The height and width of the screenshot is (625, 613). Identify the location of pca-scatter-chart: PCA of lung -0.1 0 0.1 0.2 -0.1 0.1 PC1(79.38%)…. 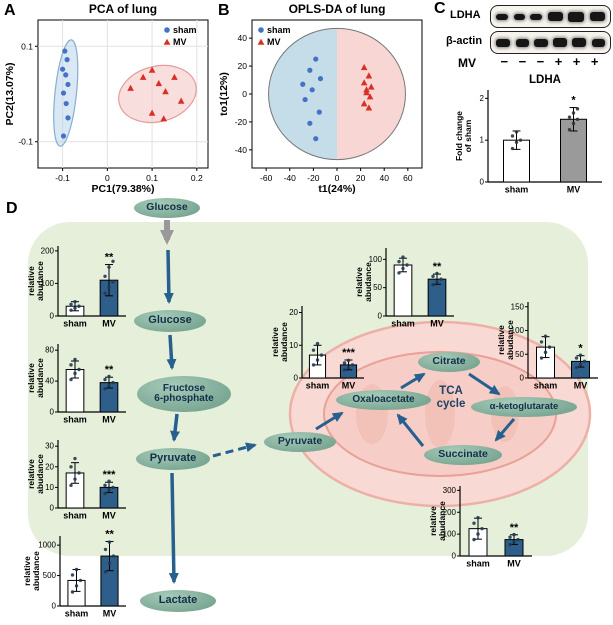
(109, 99).